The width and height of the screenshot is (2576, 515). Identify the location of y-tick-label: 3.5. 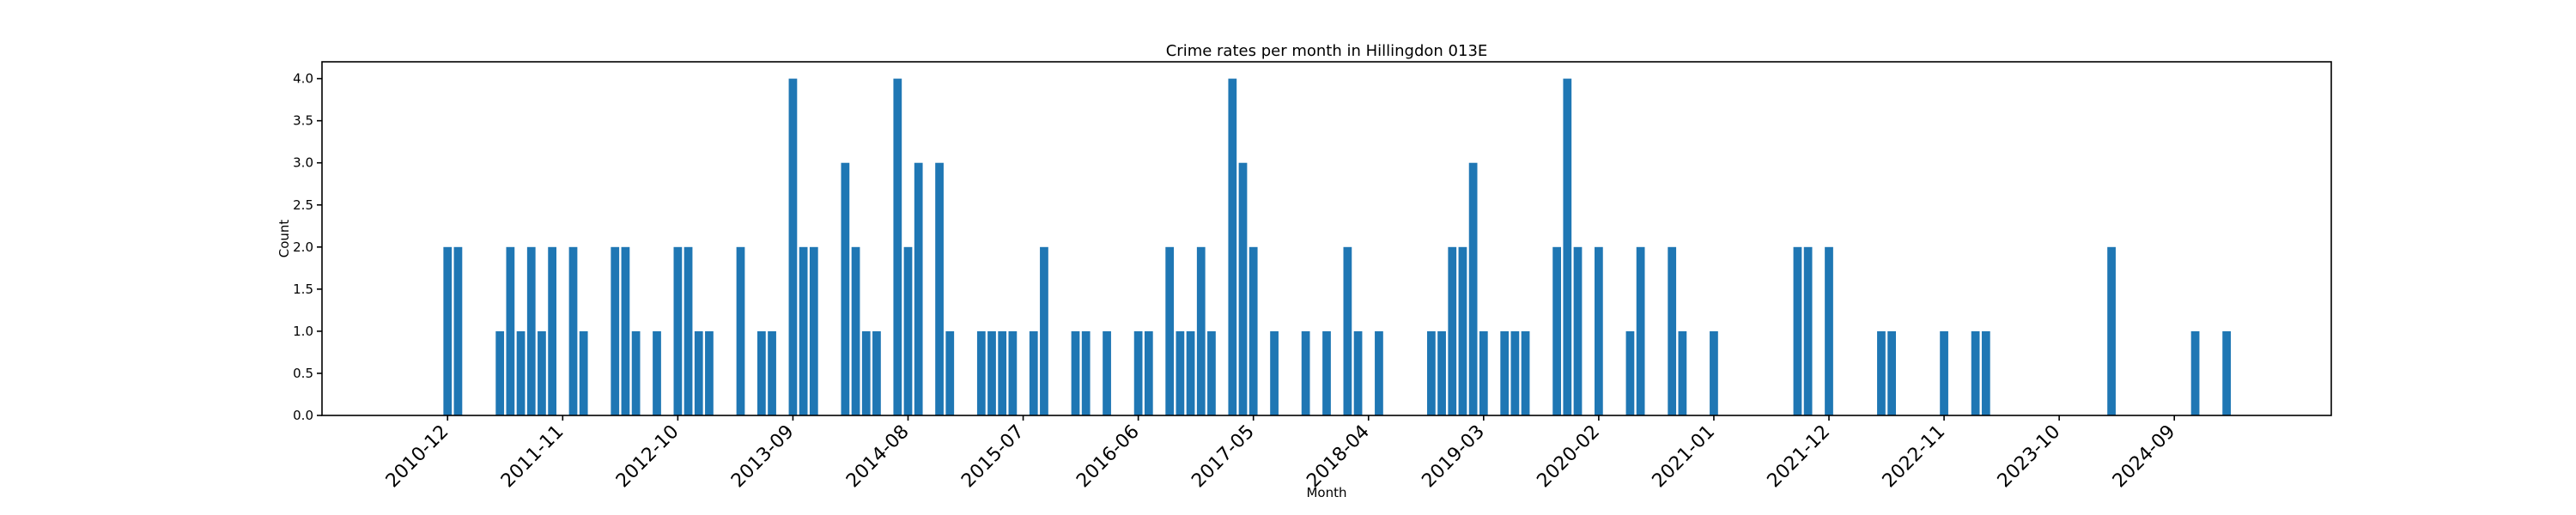
(303, 121).